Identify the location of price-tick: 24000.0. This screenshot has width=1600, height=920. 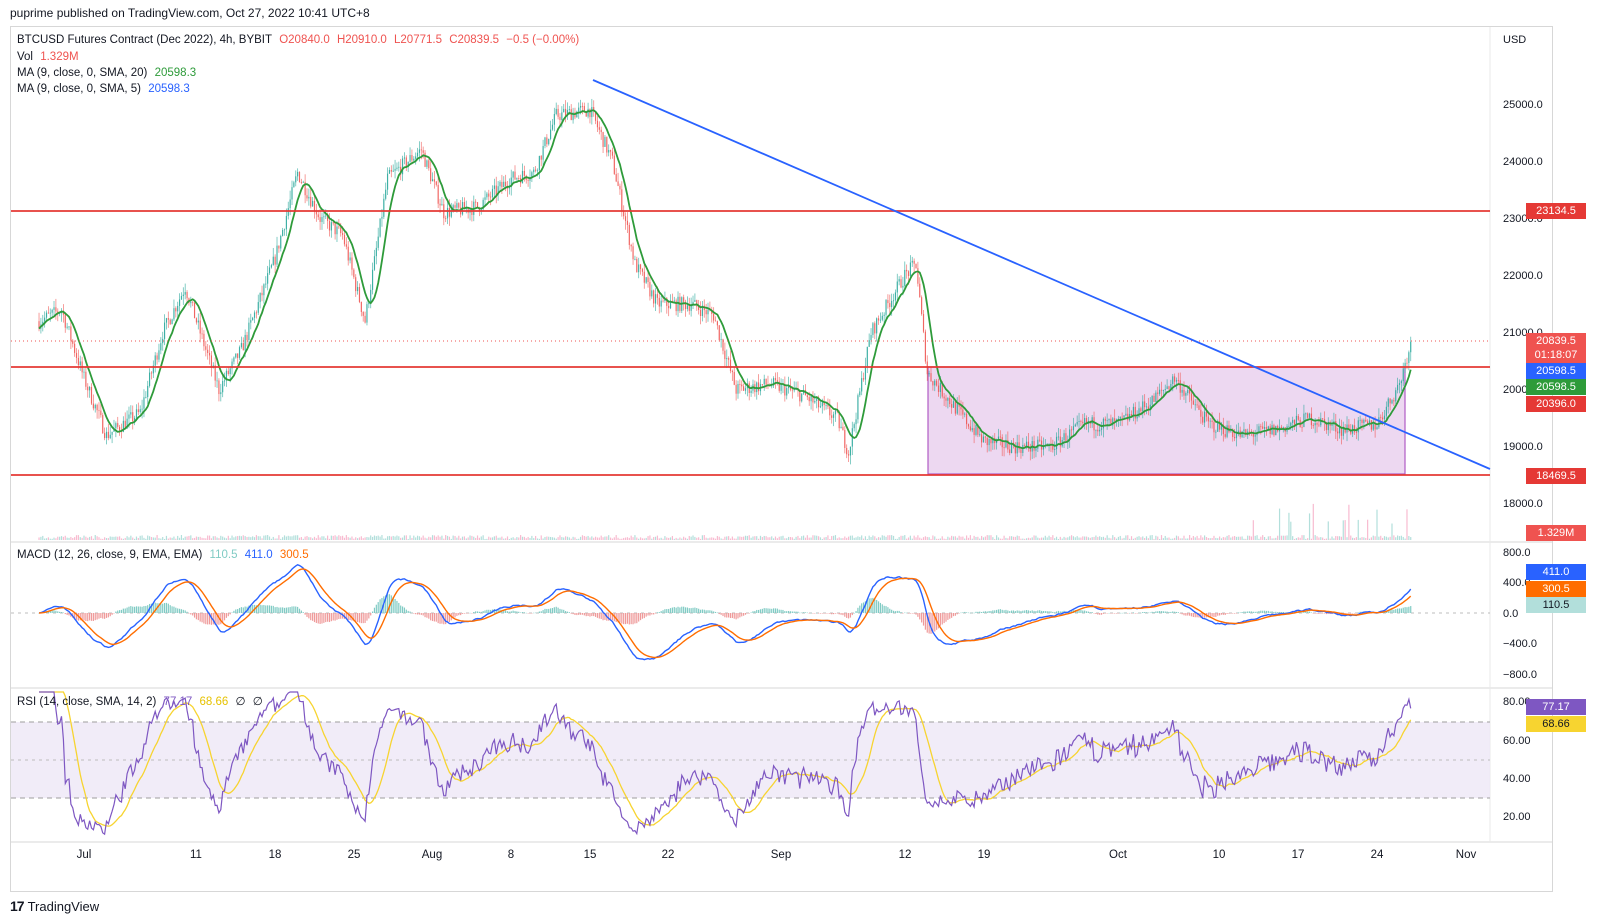
(1523, 162).